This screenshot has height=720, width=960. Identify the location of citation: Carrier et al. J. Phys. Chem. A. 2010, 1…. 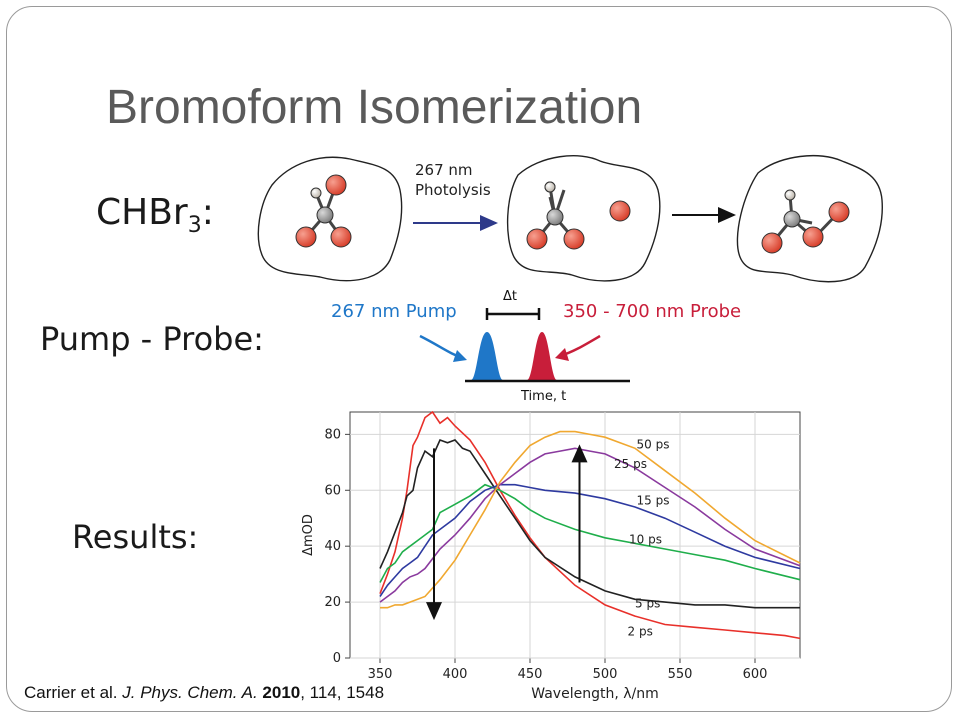
(204, 693).